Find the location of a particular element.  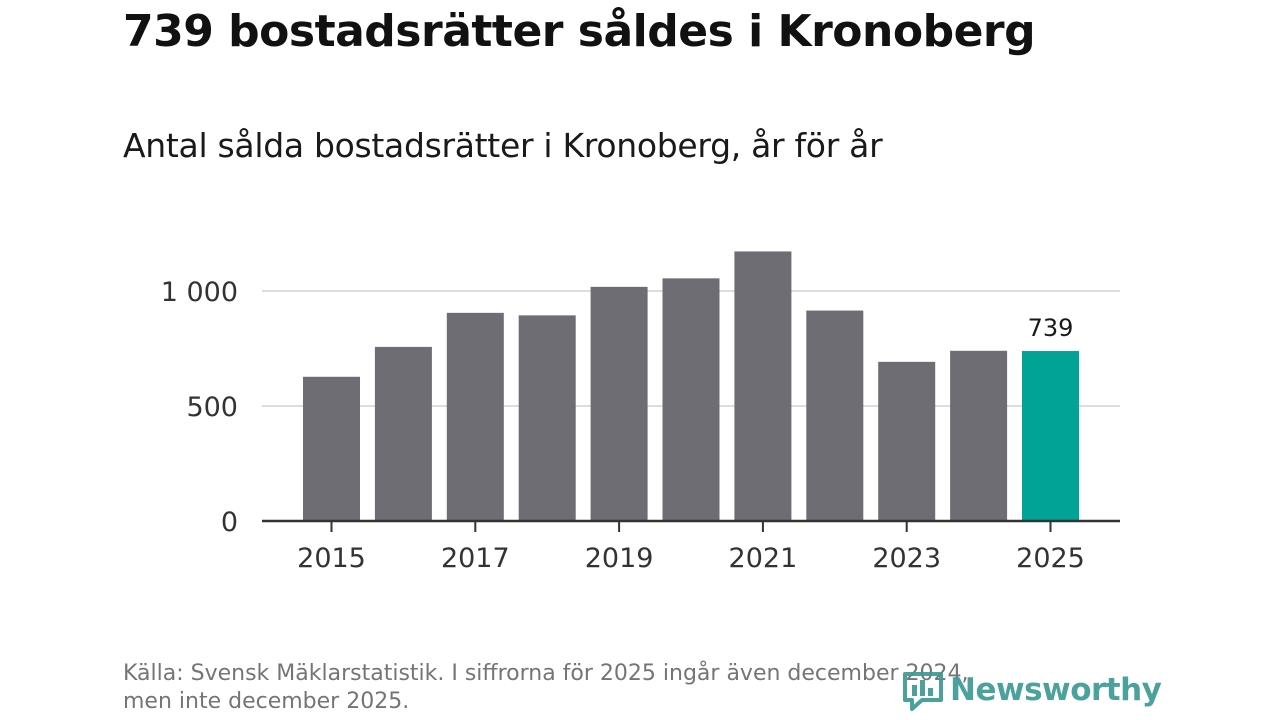

x-tick-label-2019: 2019 is located at coordinates (619, 558).